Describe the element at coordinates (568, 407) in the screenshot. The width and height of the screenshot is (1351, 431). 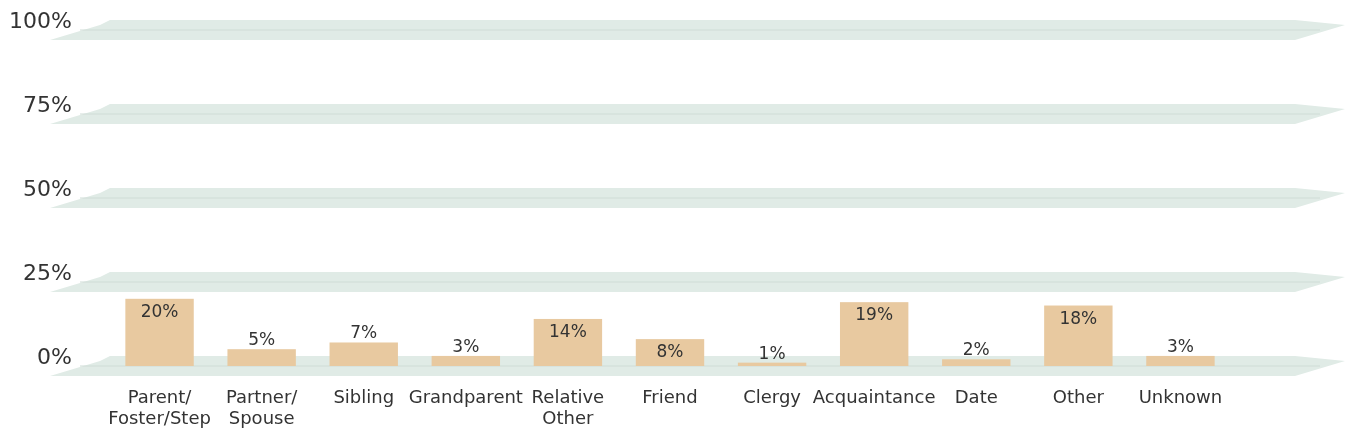
I see `x-tick-label: Relative Other` at that location.